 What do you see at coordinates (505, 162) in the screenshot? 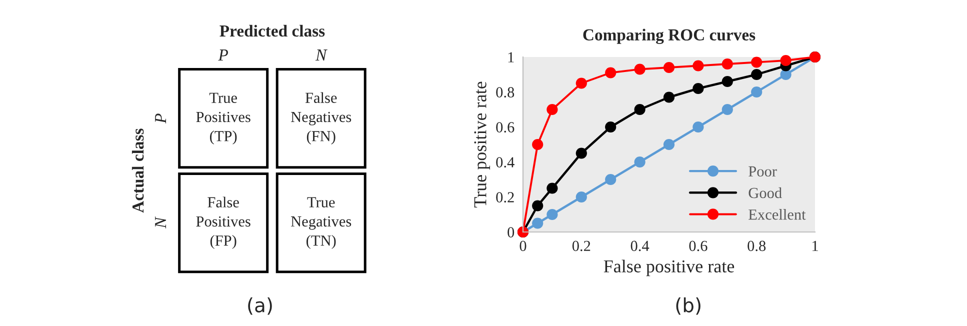
I see `y-tick-label: 0.4` at bounding box center [505, 162].